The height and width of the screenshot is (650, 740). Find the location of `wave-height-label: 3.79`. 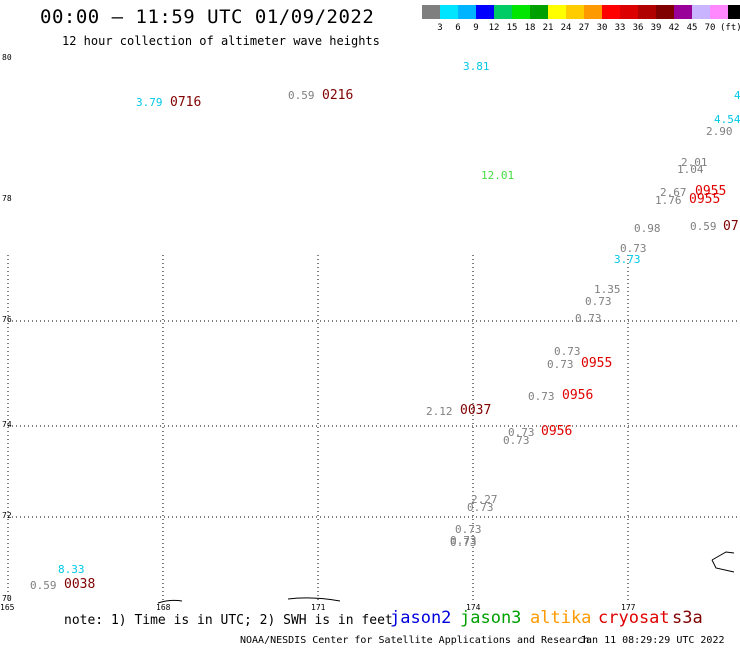

wave-height-label: 3.79 is located at coordinates (149, 102).